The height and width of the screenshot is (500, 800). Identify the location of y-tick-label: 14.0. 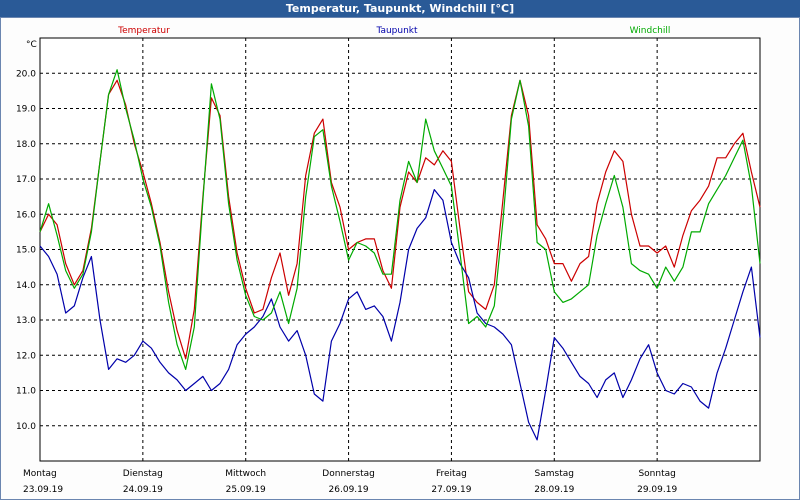
(26, 286).